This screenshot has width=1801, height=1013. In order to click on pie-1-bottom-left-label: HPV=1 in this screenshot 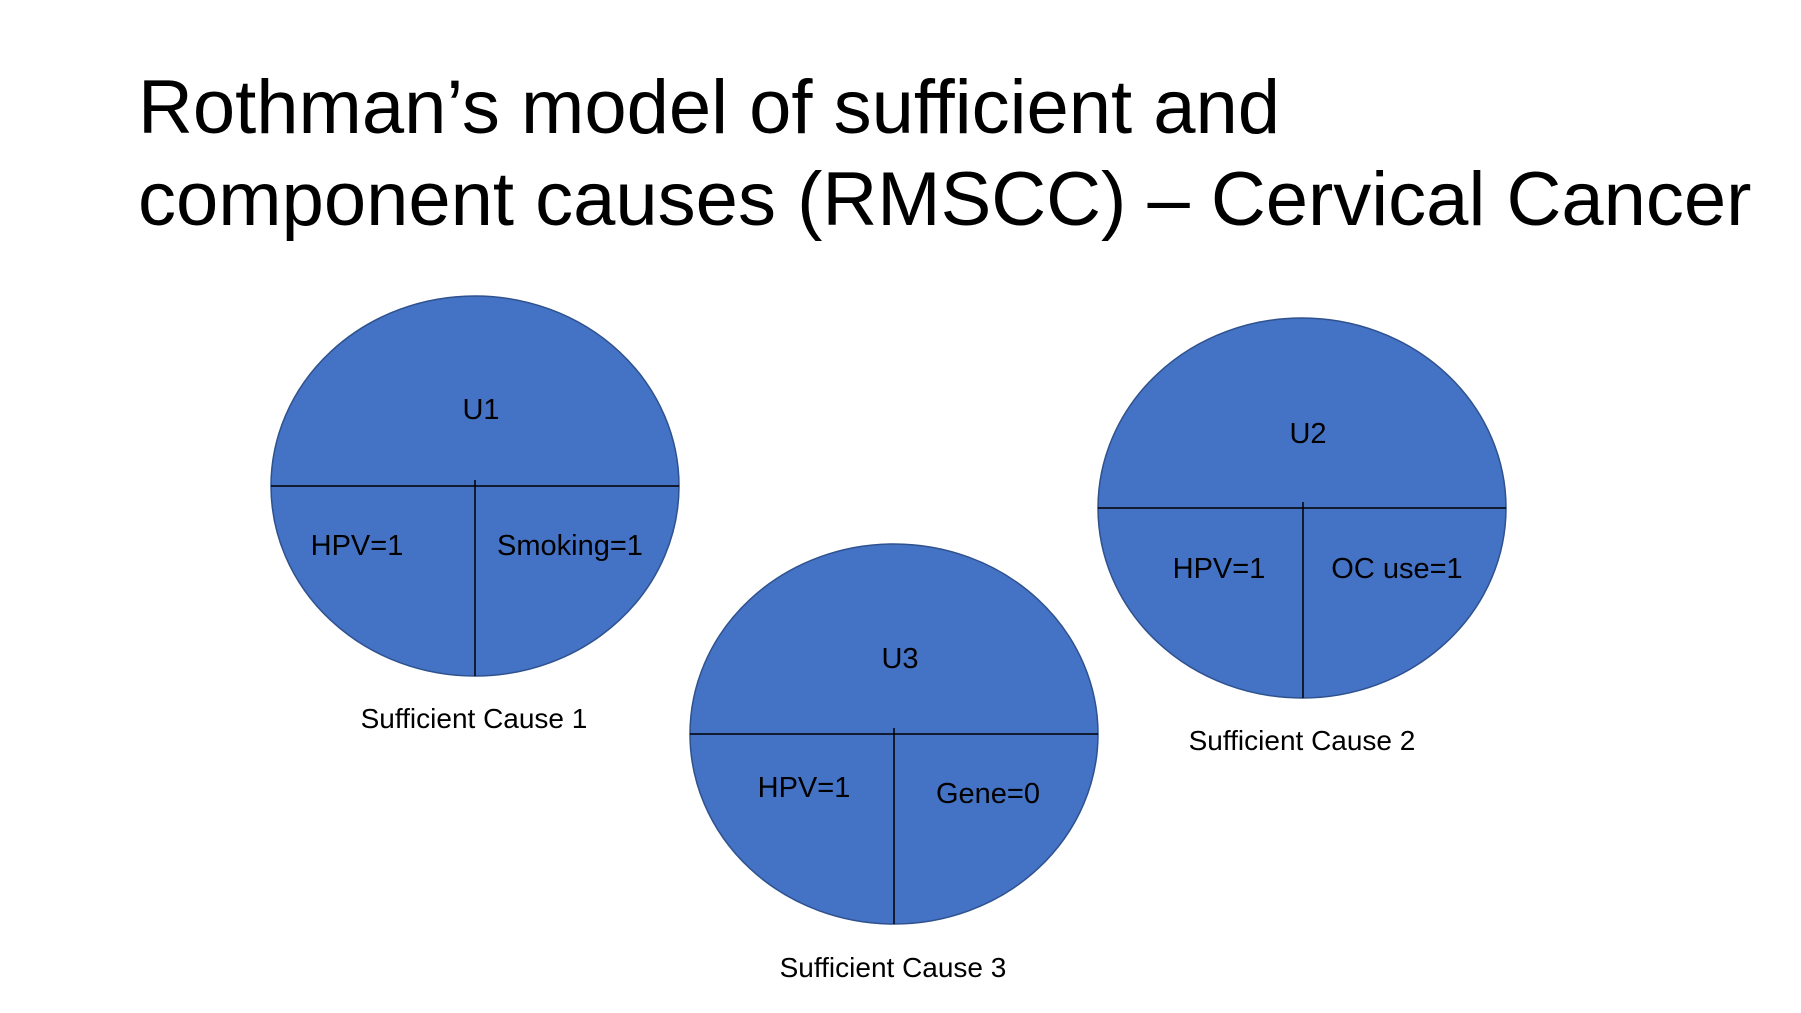, I will do `click(357, 546)`.